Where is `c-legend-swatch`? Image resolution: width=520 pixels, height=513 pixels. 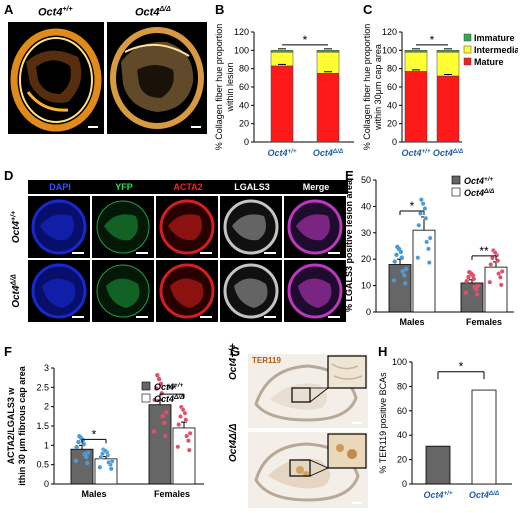
c-legend-swatch is located at coordinates (467, 37).